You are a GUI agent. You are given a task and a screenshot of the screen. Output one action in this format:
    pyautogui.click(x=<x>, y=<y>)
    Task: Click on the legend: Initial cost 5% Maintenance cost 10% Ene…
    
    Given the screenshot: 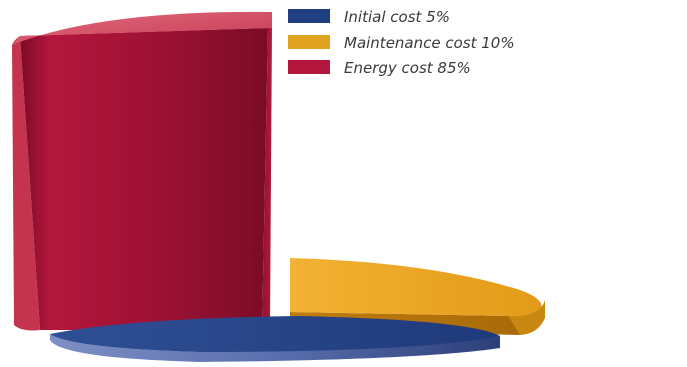 What is the action you would take?
    pyautogui.click(x=401, y=42)
    